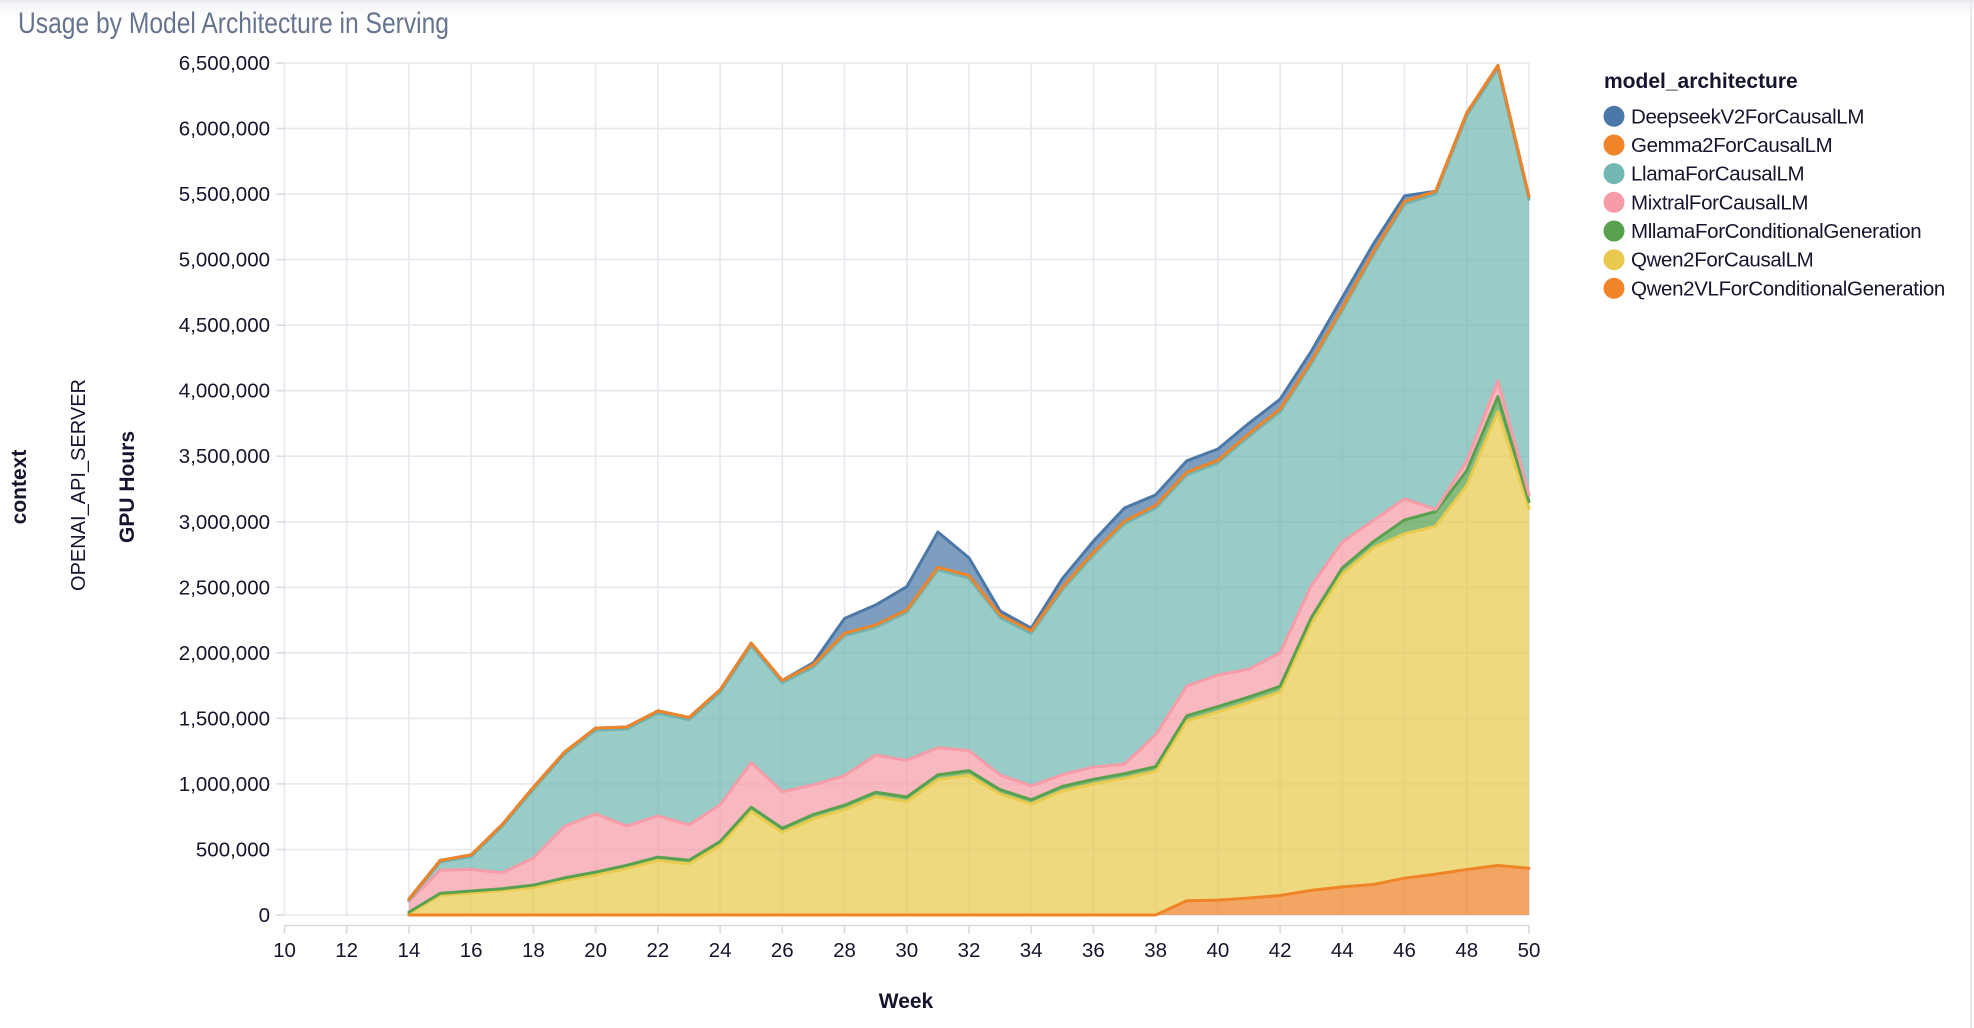 The height and width of the screenshot is (1028, 1974). What do you see at coordinates (1155, 950) in the screenshot?
I see `svg-text: 38` at bounding box center [1155, 950].